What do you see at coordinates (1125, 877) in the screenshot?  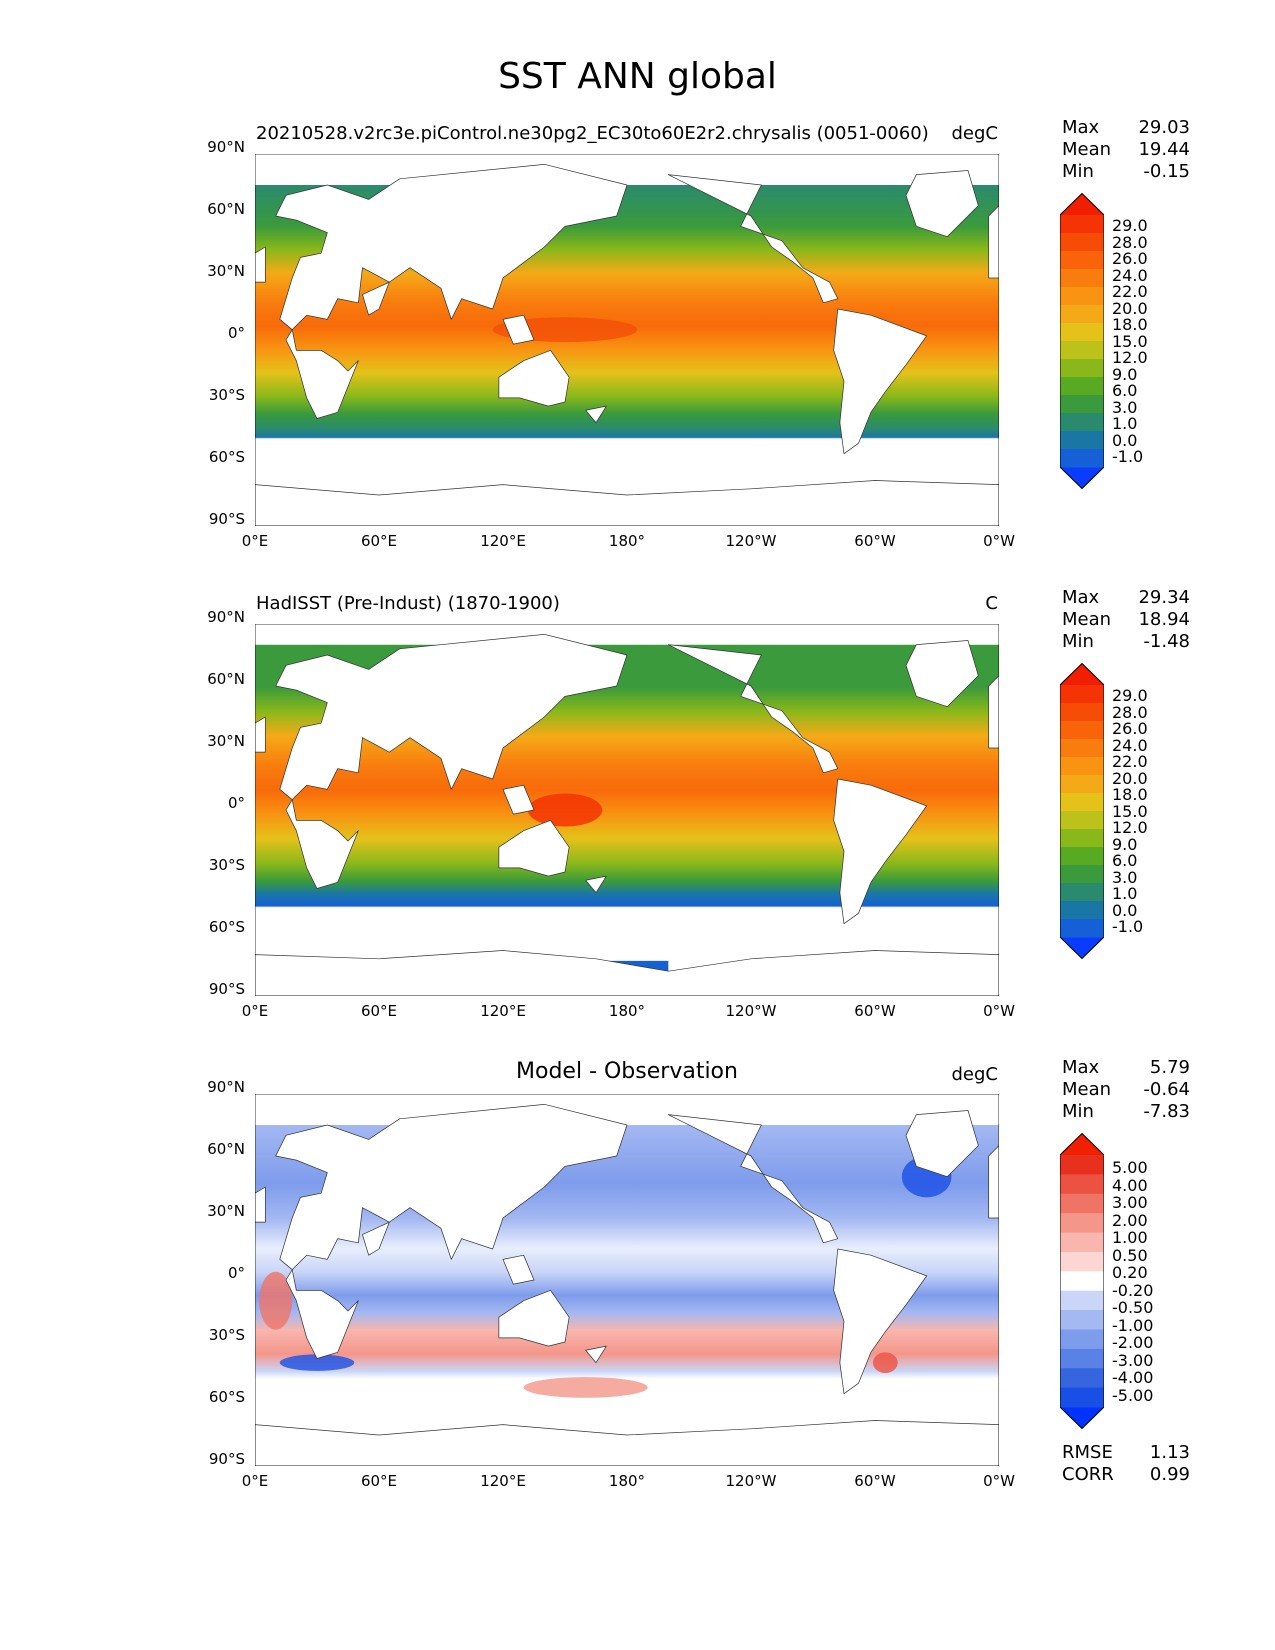 I see `colorbar-tick-label: 3.0` at bounding box center [1125, 877].